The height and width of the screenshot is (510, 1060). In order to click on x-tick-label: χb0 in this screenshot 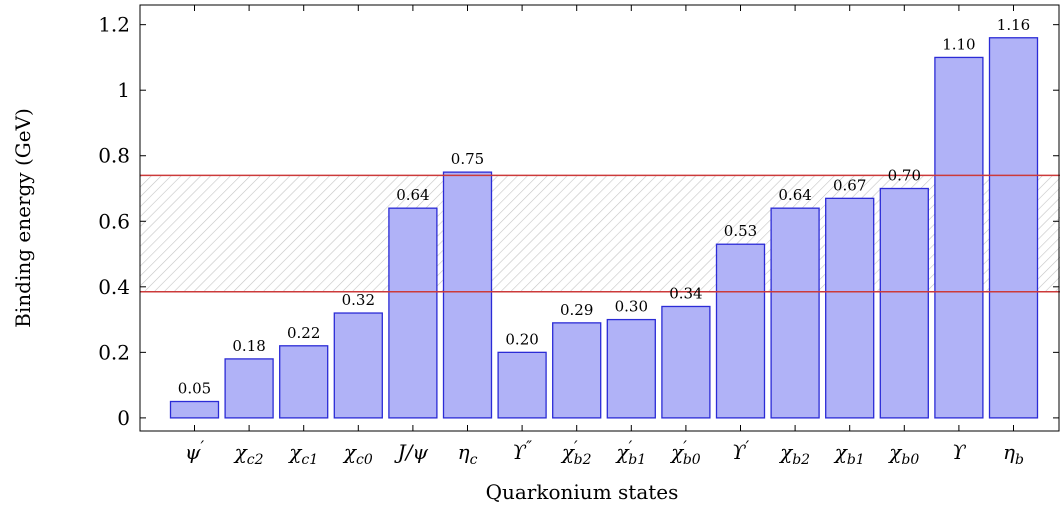, I will do `click(903, 454)`.